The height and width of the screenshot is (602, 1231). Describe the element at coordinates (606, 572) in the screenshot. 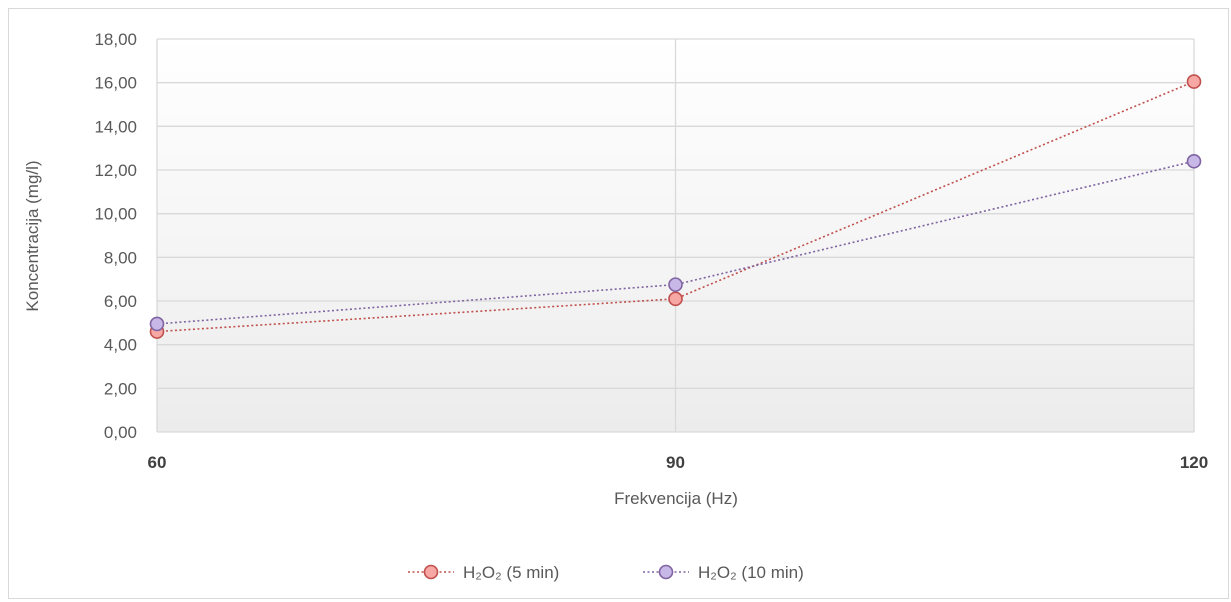

I see `legend: H₂O₂ (5 min) H₂O₂ (10 min)` at that location.